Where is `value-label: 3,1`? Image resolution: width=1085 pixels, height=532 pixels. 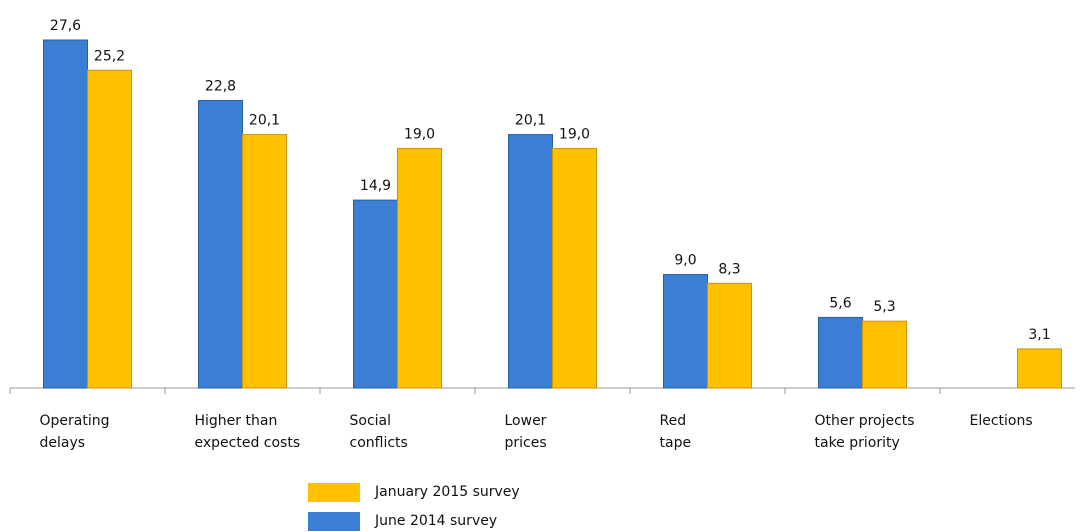 value-label: 3,1 is located at coordinates (1039, 335).